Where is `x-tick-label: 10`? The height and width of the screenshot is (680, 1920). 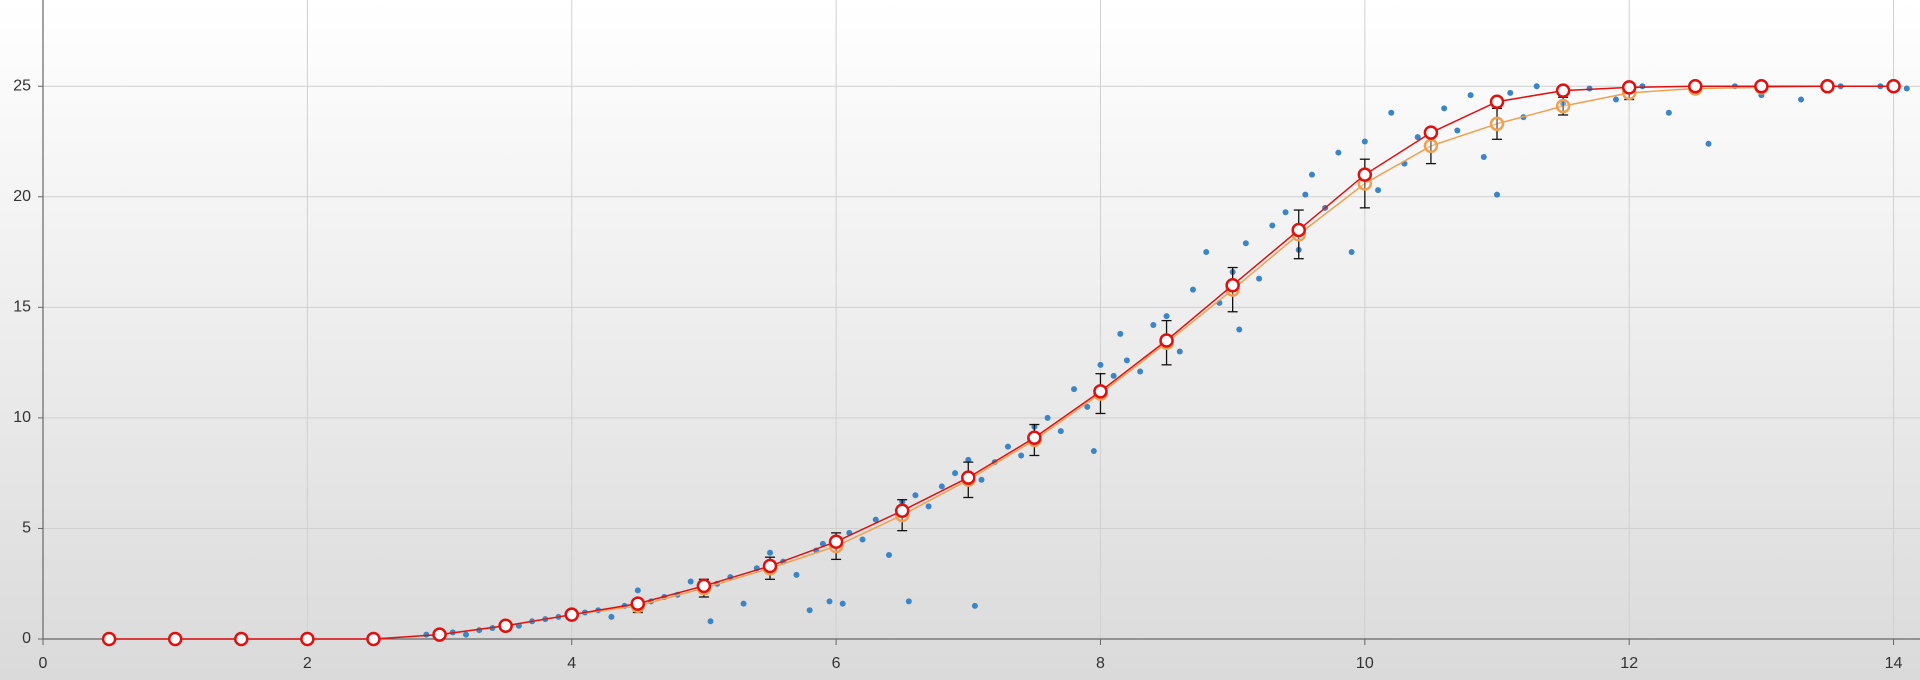 x-tick-label: 10 is located at coordinates (1365, 663).